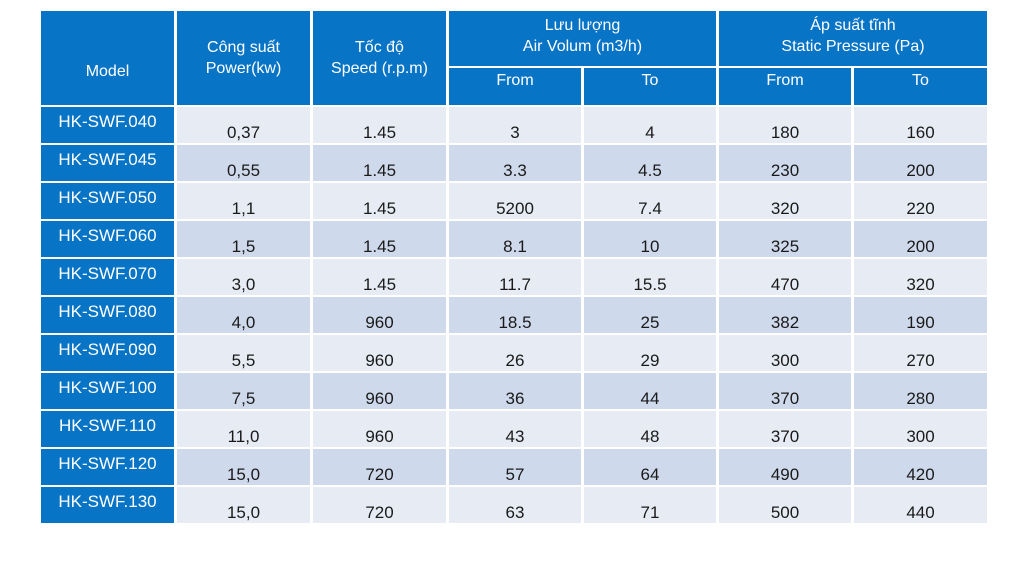 The width and height of the screenshot is (1024, 563). I want to click on model-cell: HK-SWF.060, so click(107, 239).